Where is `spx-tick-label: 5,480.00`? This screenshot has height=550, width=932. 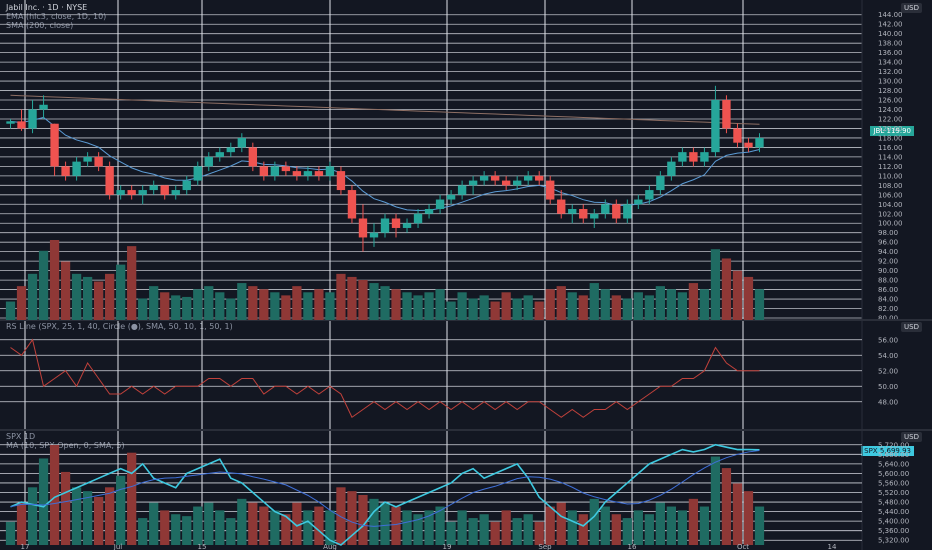
spx-tick-label: 5,480.00 is located at coordinates (893, 503).